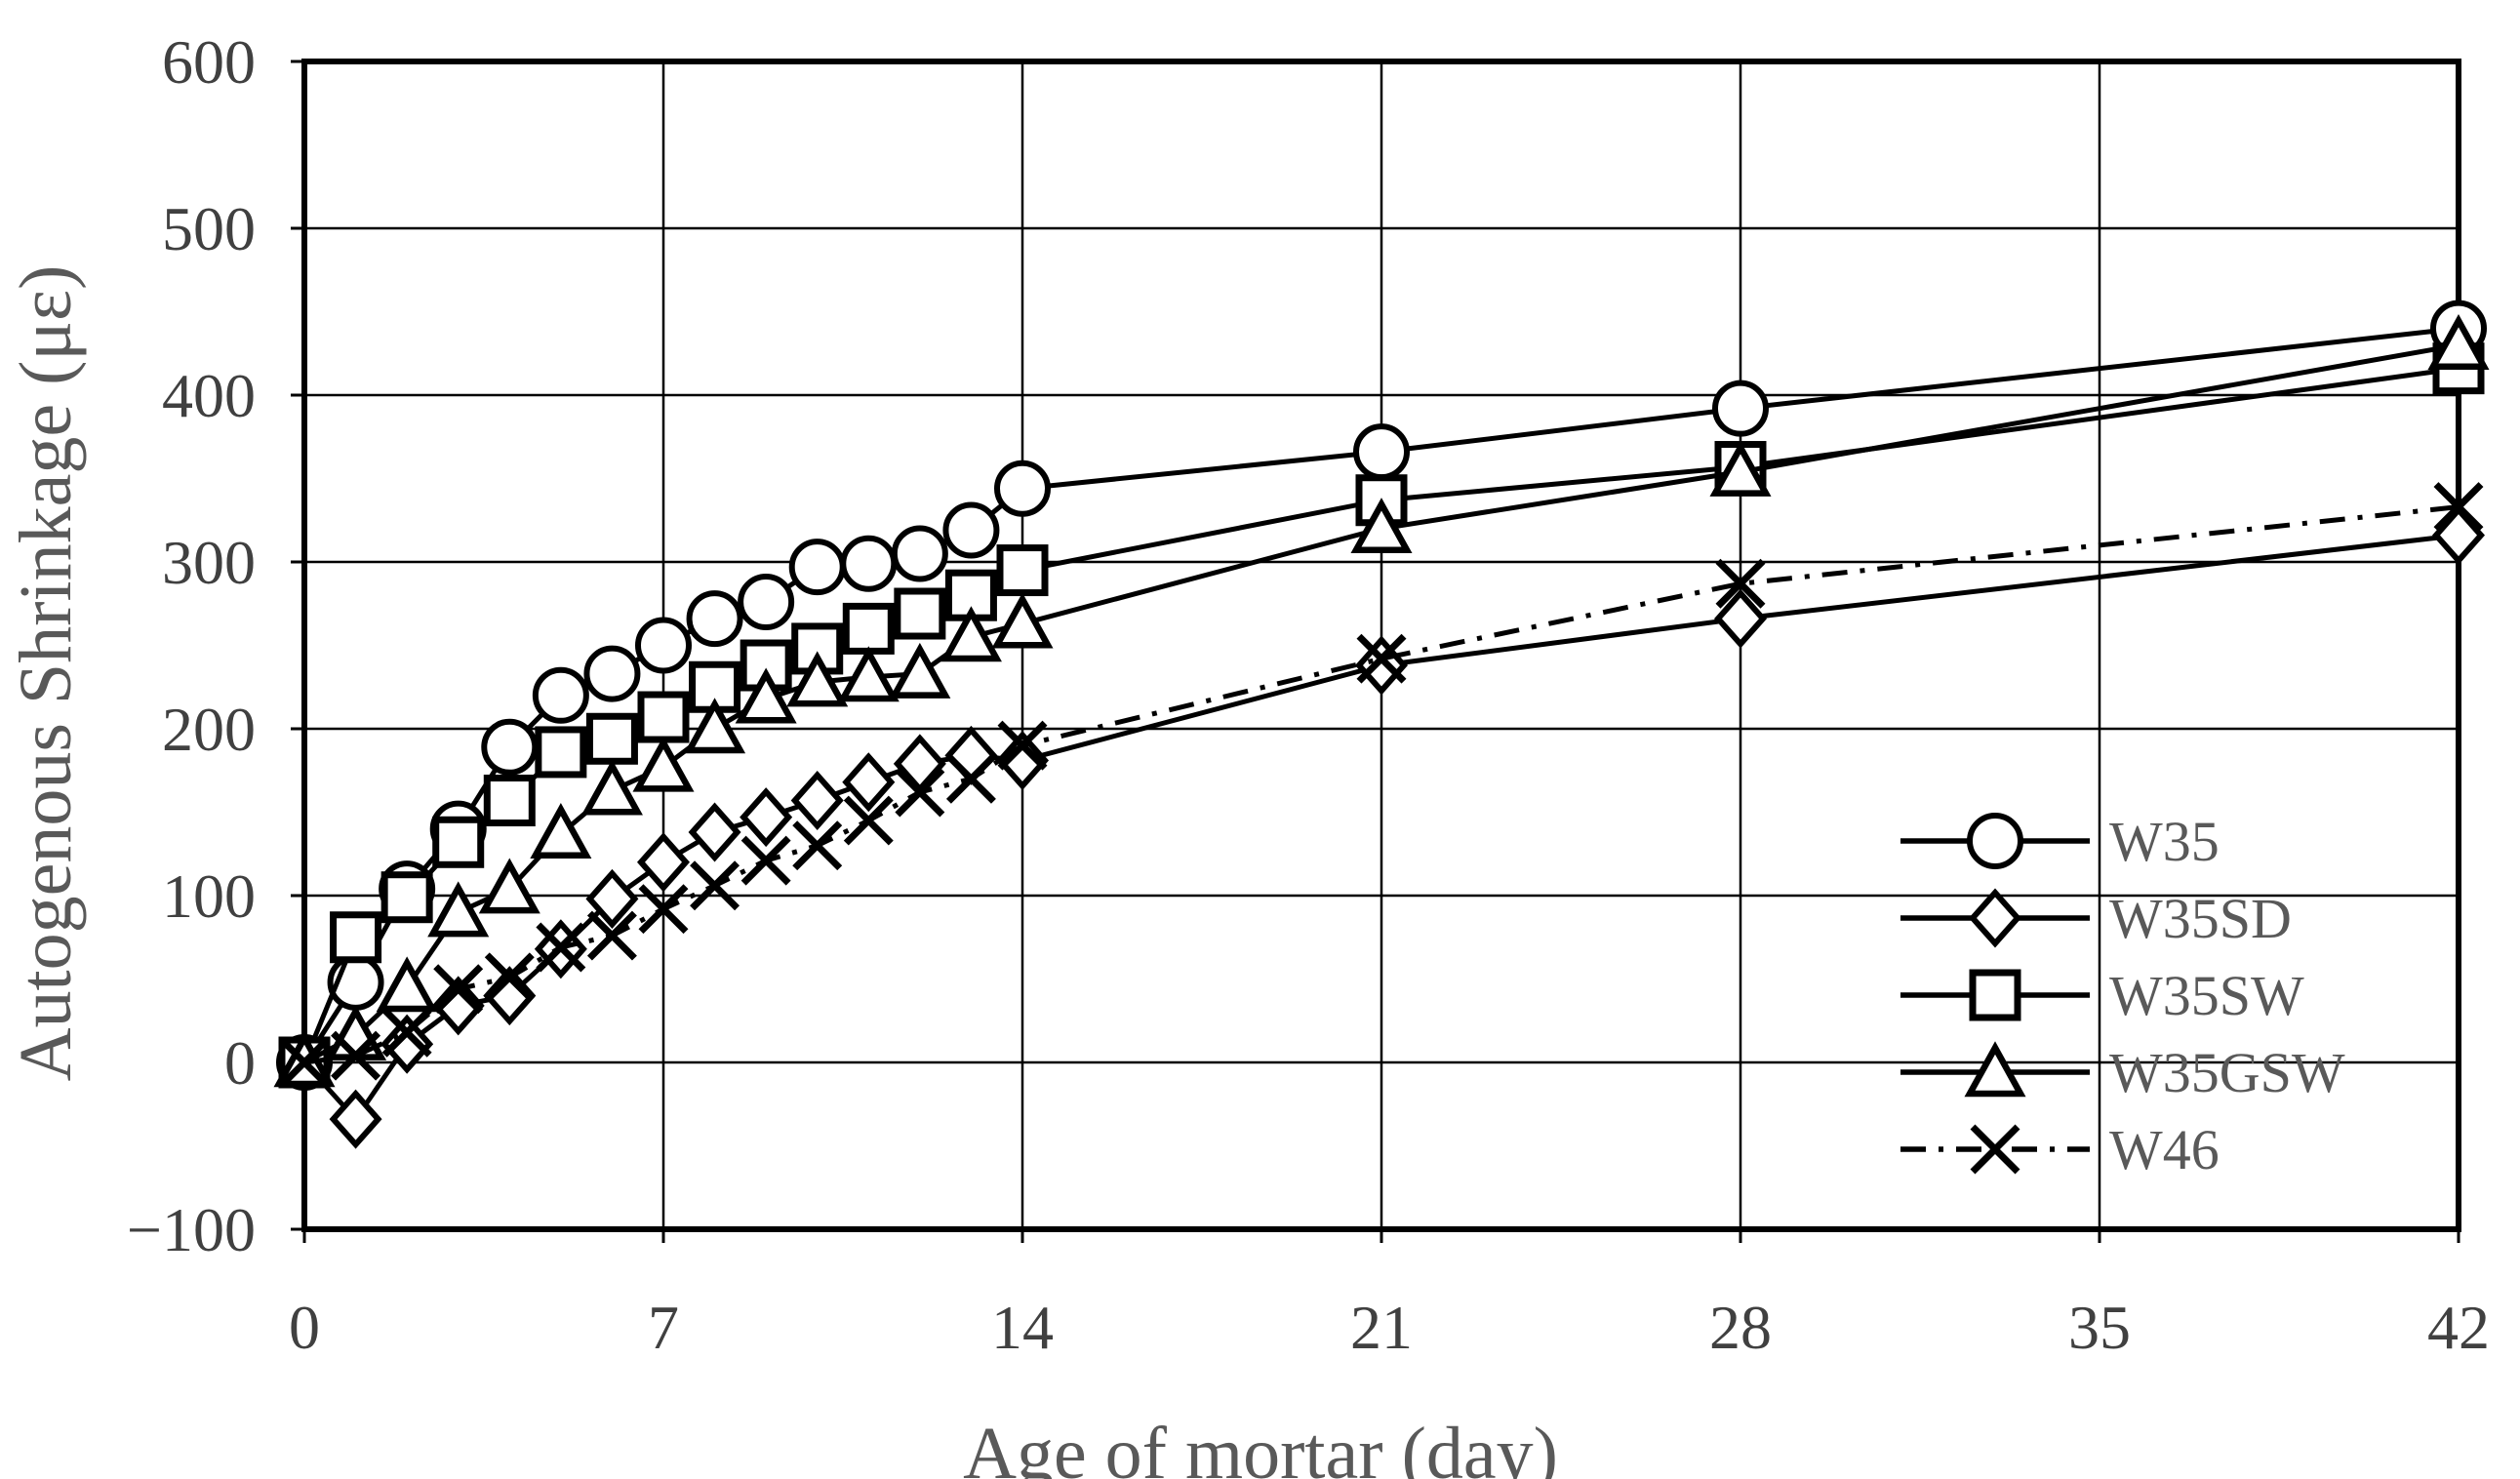 The height and width of the screenshot is (1479, 2520). I want to click on xtick-label-35: 35, so click(2099, 1327).